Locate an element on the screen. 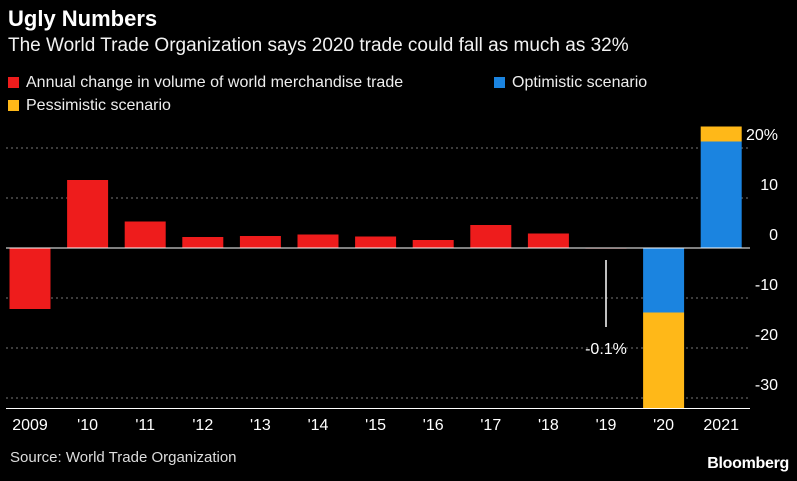 The image size is (797, 481). bloomberg-logo: Bloomberg is located at coordinates (748, 463).